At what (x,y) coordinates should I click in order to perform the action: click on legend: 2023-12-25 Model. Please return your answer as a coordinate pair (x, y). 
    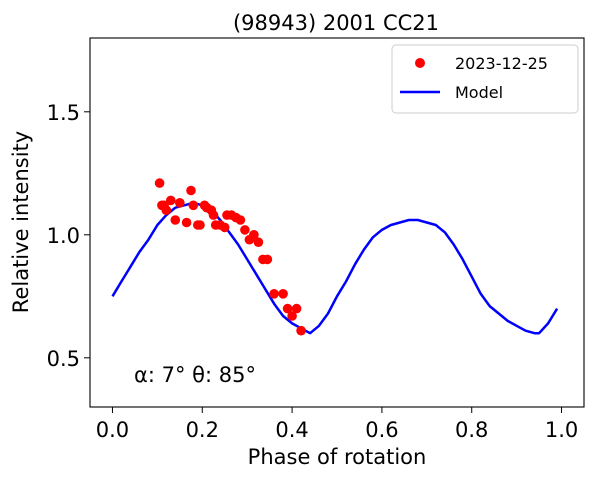
    Looking at the image, I should click on (485, 79).